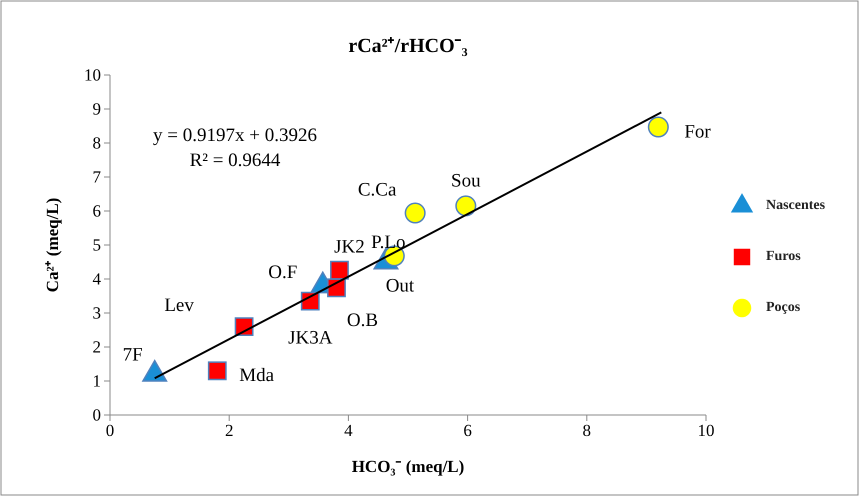  Describe the element at coordinates (587, 430) in the screenshot. I see `x-tick-label: 8` at that location.